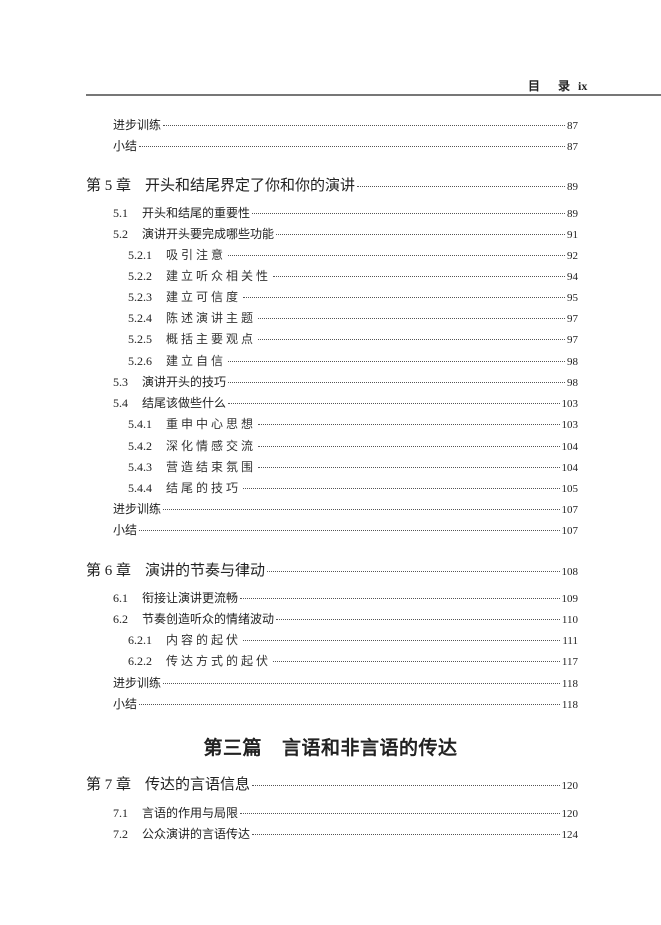 Image resolution: width=661 pixels, height=925 pixels. Describe the element at coordinates (345, 213) in the screenshot. I see `toc-entry: 5.1 开头和结尾的重要性 89` at that location.